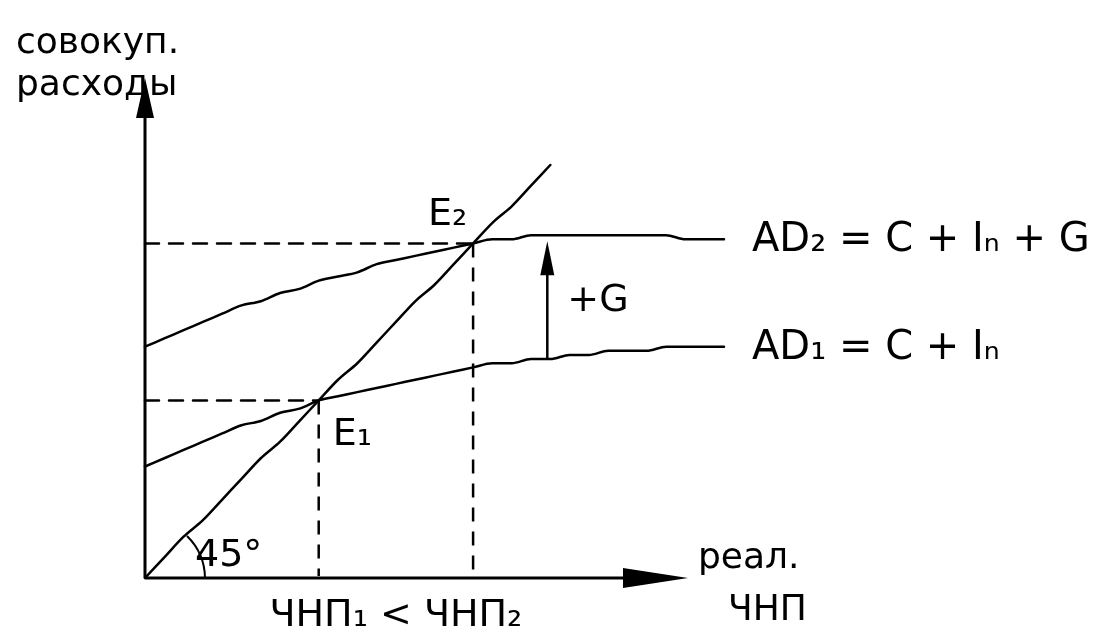  What do you see at coordinates (752, 581) in the screenshot?
I see `x-axis-title: реал. ЧНП` at bounding box center [752, 581].